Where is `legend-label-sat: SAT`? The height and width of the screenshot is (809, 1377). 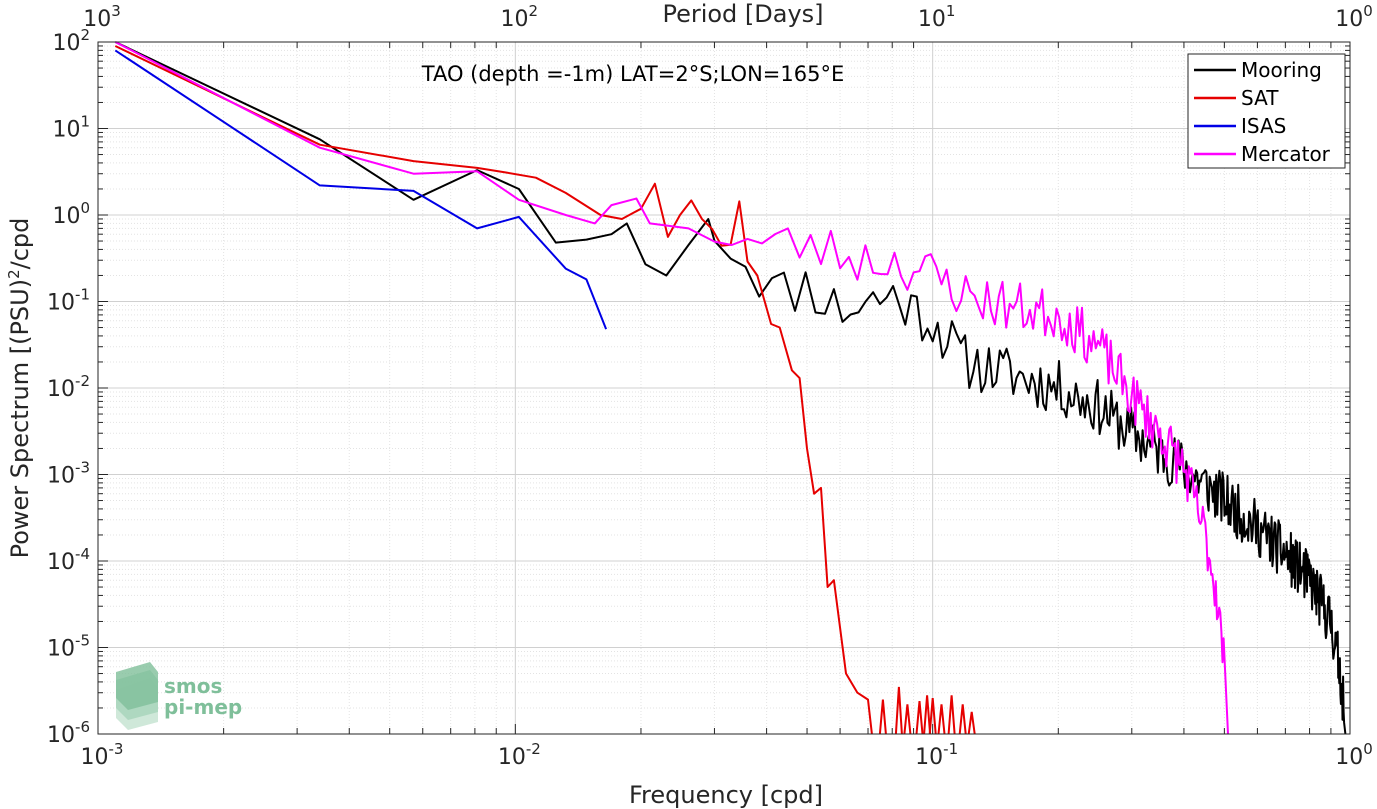
legend-label-sat: SAT is located at coordinates (1260, 98).